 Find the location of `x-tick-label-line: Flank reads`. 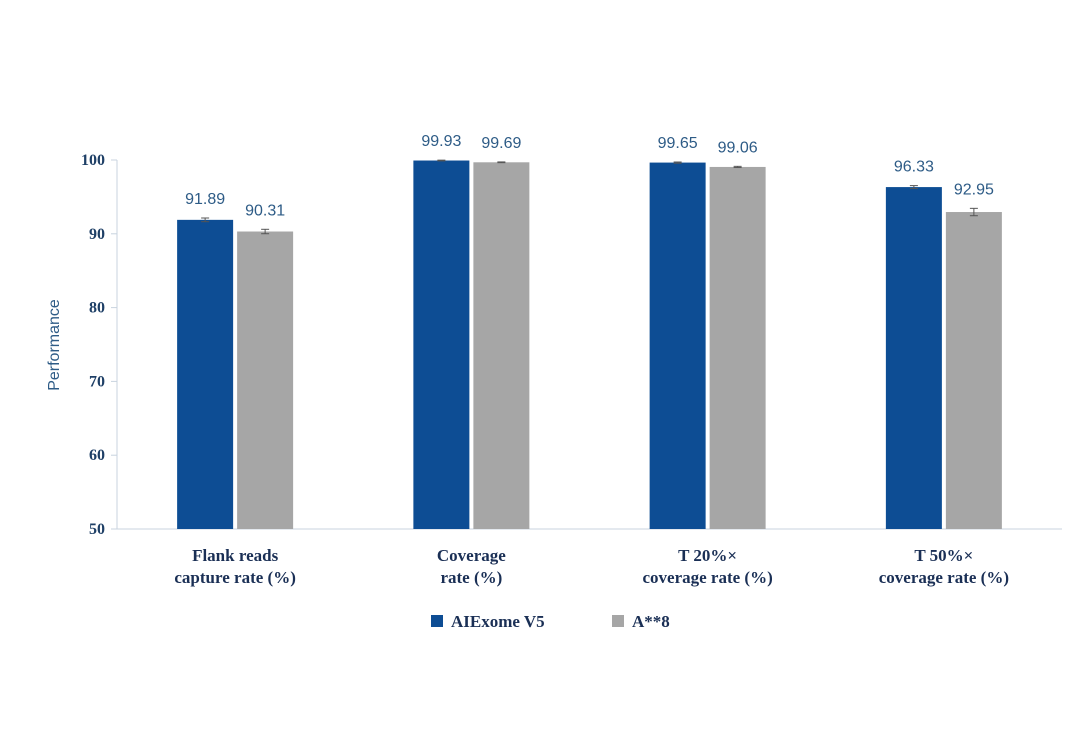

x-tick-label-line: Flank reads is located at coordinates (235, 555).